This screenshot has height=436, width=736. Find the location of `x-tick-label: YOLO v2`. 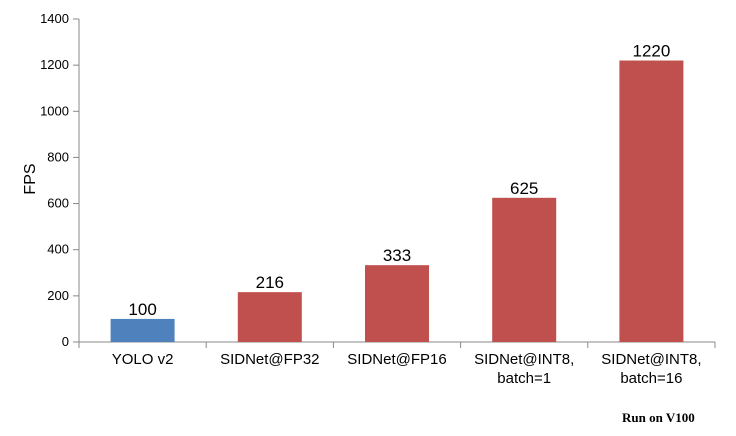

x-tick-label: YOLO v2 is located at coordinates (143, 359).